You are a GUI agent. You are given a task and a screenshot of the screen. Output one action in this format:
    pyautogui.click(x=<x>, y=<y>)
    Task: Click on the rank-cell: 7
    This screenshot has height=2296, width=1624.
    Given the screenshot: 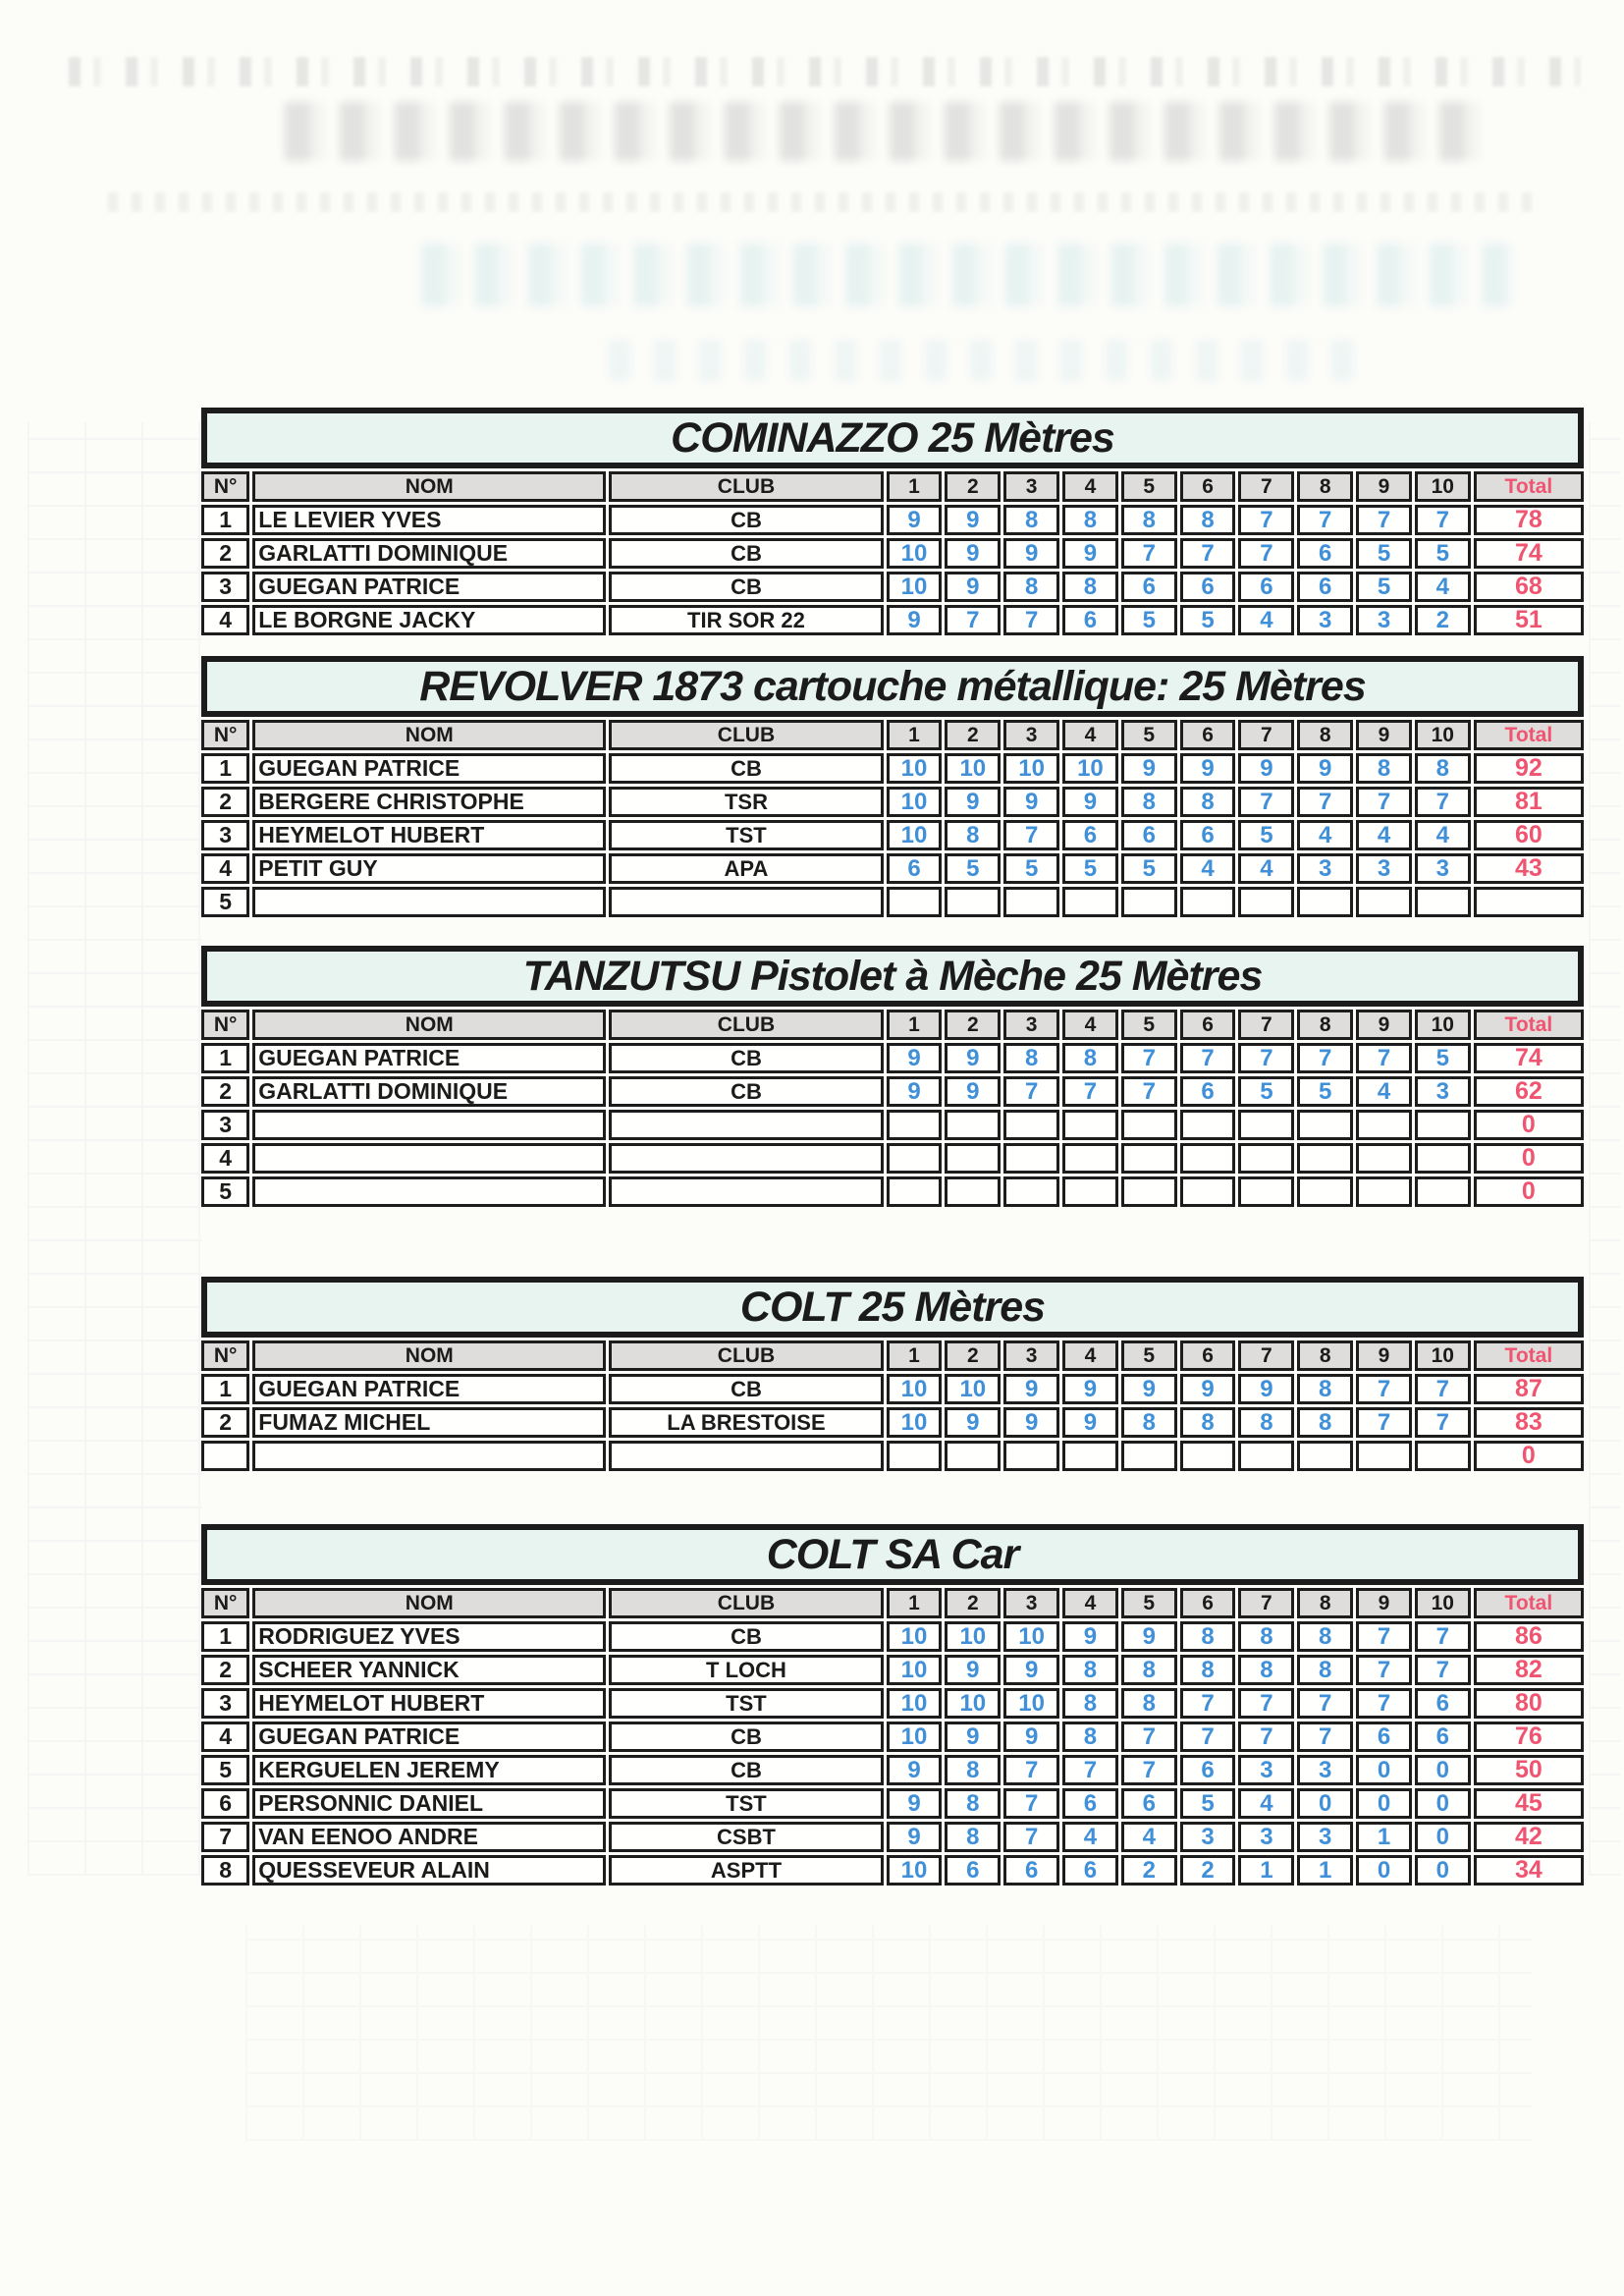 What is the action you would take?
    pyautogui.click(x=225, y=1837)
    